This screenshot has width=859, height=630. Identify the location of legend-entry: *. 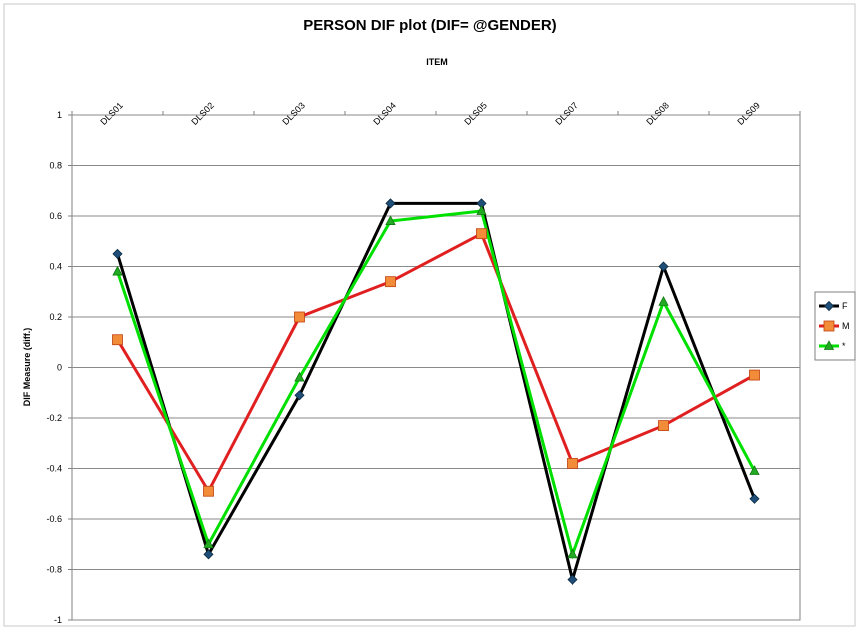
(844, 346).